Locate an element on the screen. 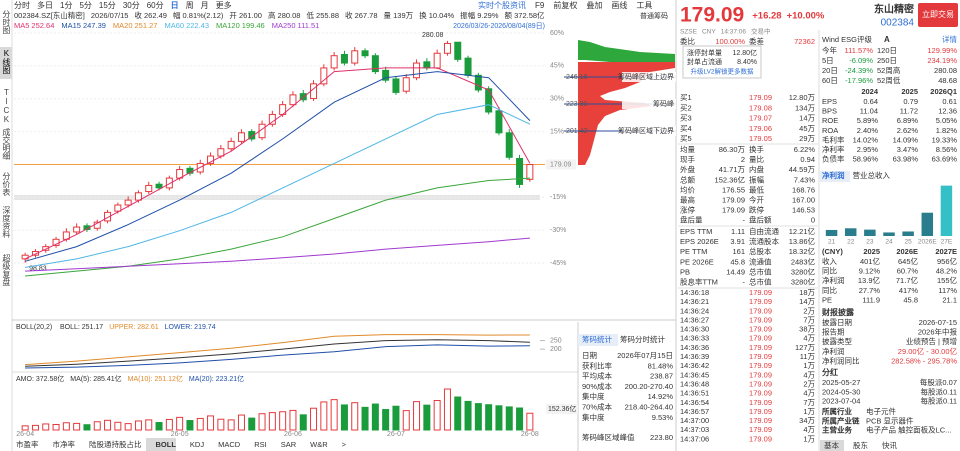 The image size is (960, 451). period-tab: 30分 is located at coordinates (131, 5).